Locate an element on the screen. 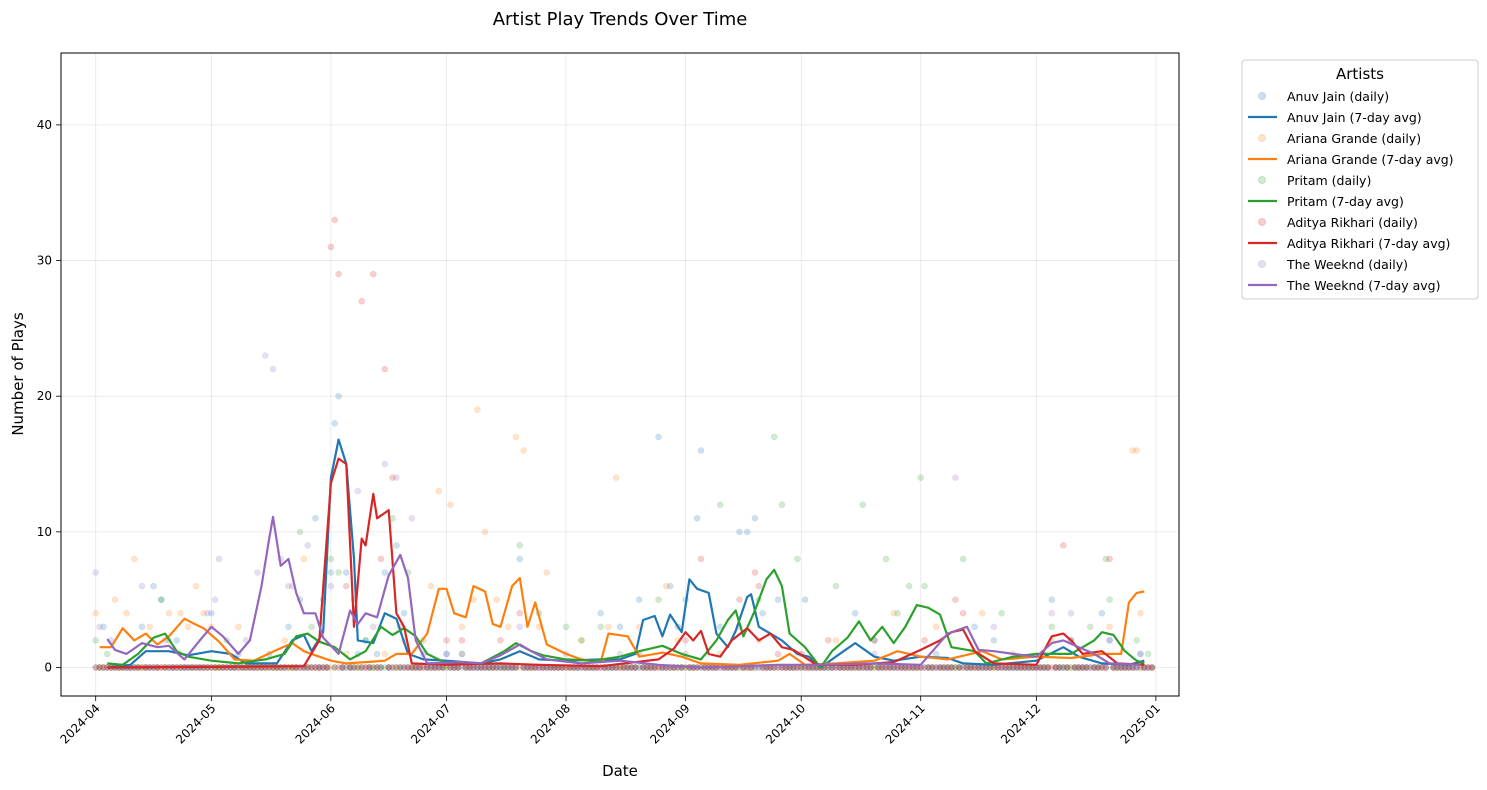  x-tick-label: 2025-01 is located at coordinates (1140, 723).